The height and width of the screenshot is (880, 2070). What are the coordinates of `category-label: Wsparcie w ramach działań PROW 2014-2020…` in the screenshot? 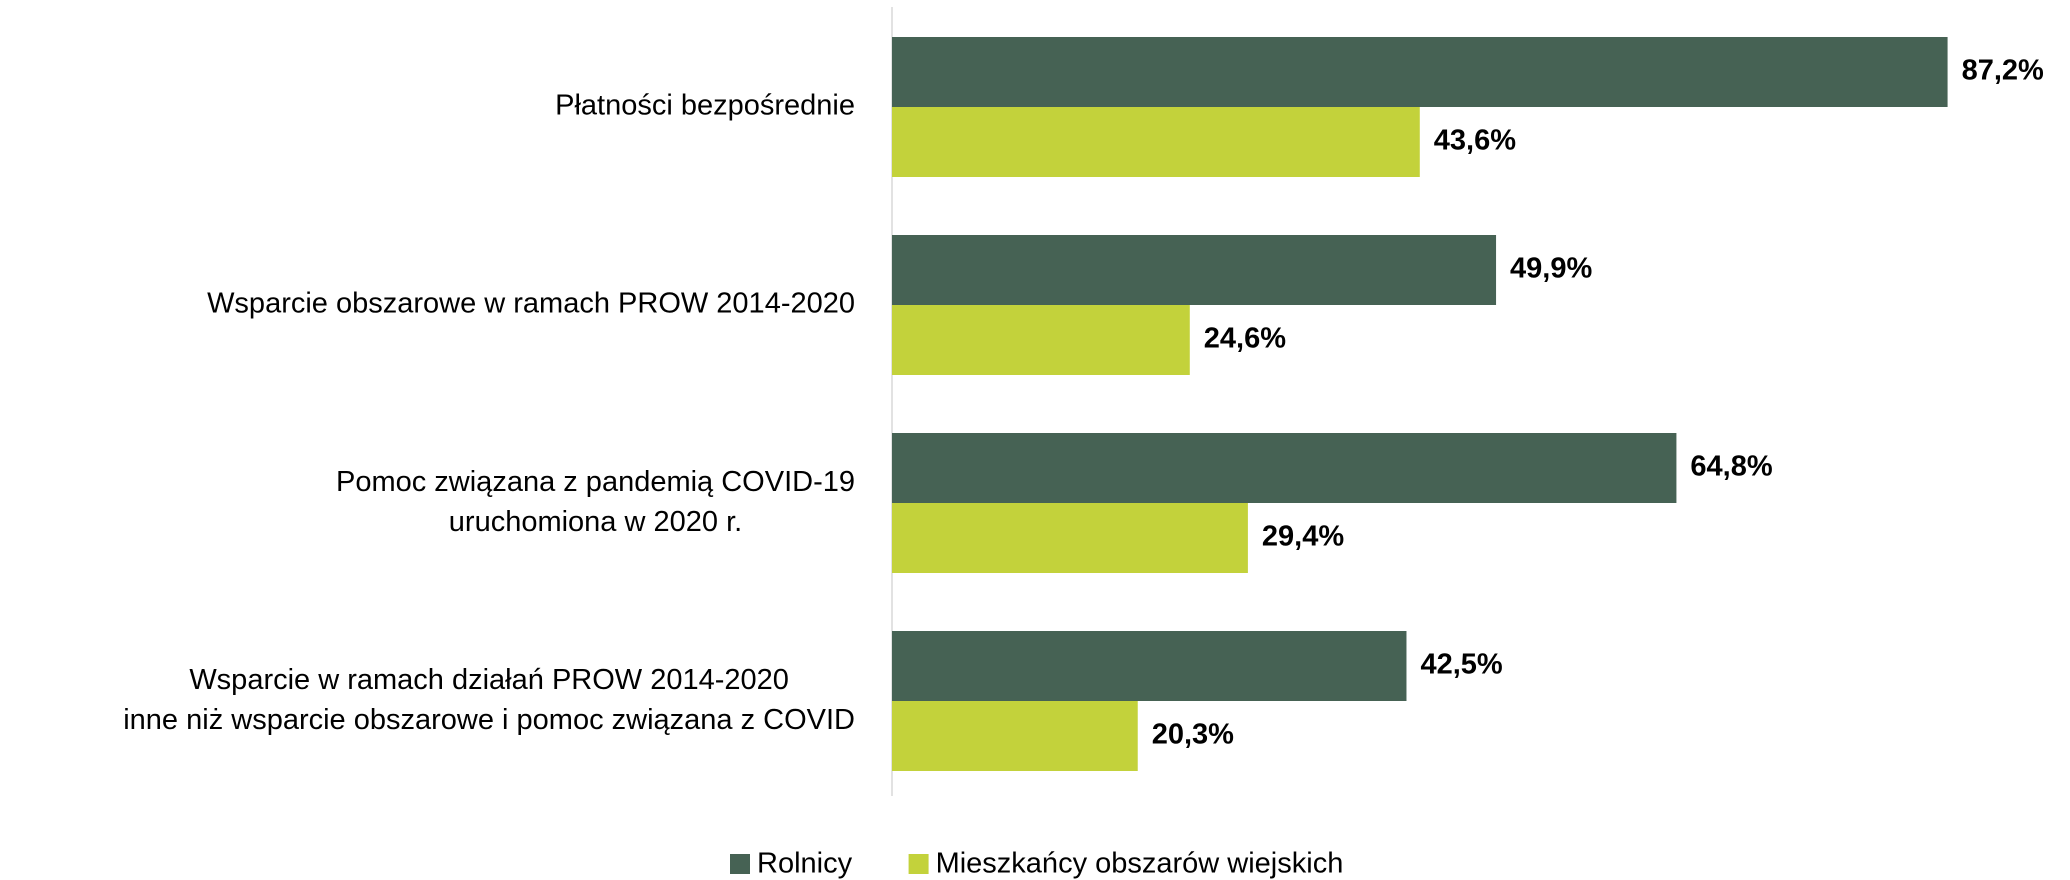 It's located at (489, 700).